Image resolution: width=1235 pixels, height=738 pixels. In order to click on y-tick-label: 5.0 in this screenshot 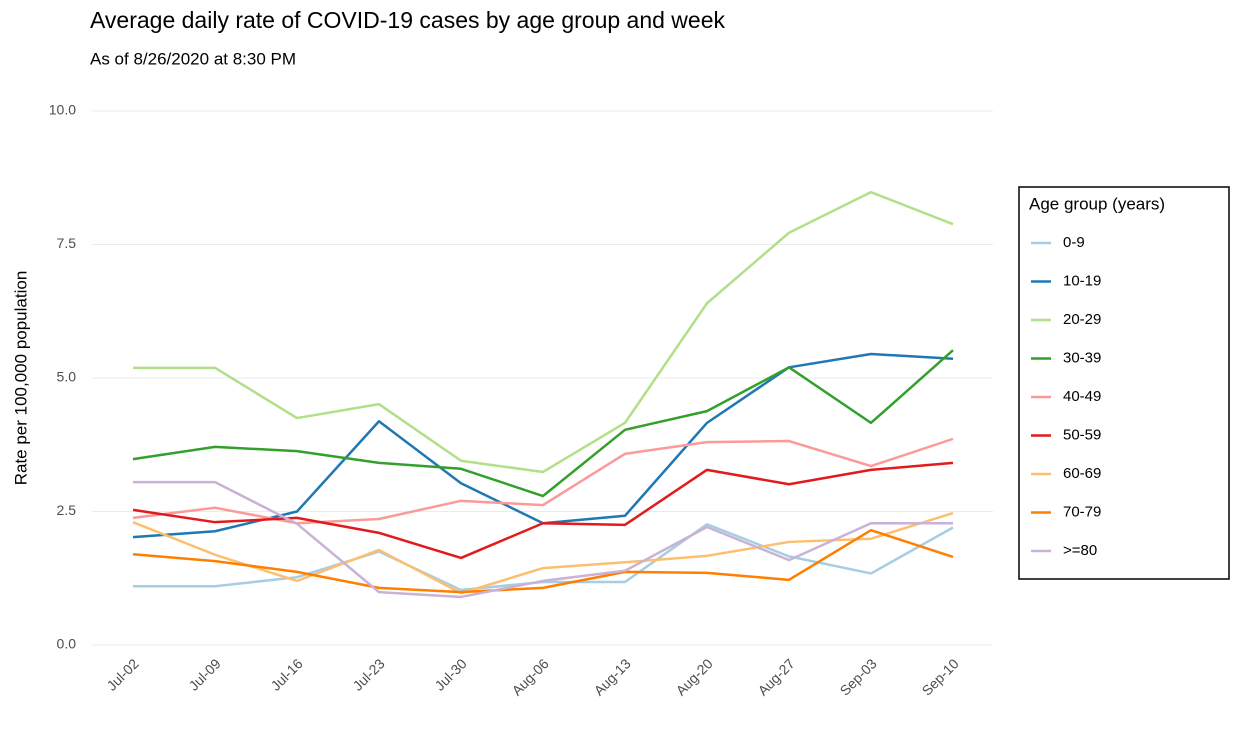, I will do `click(67, 377)`.